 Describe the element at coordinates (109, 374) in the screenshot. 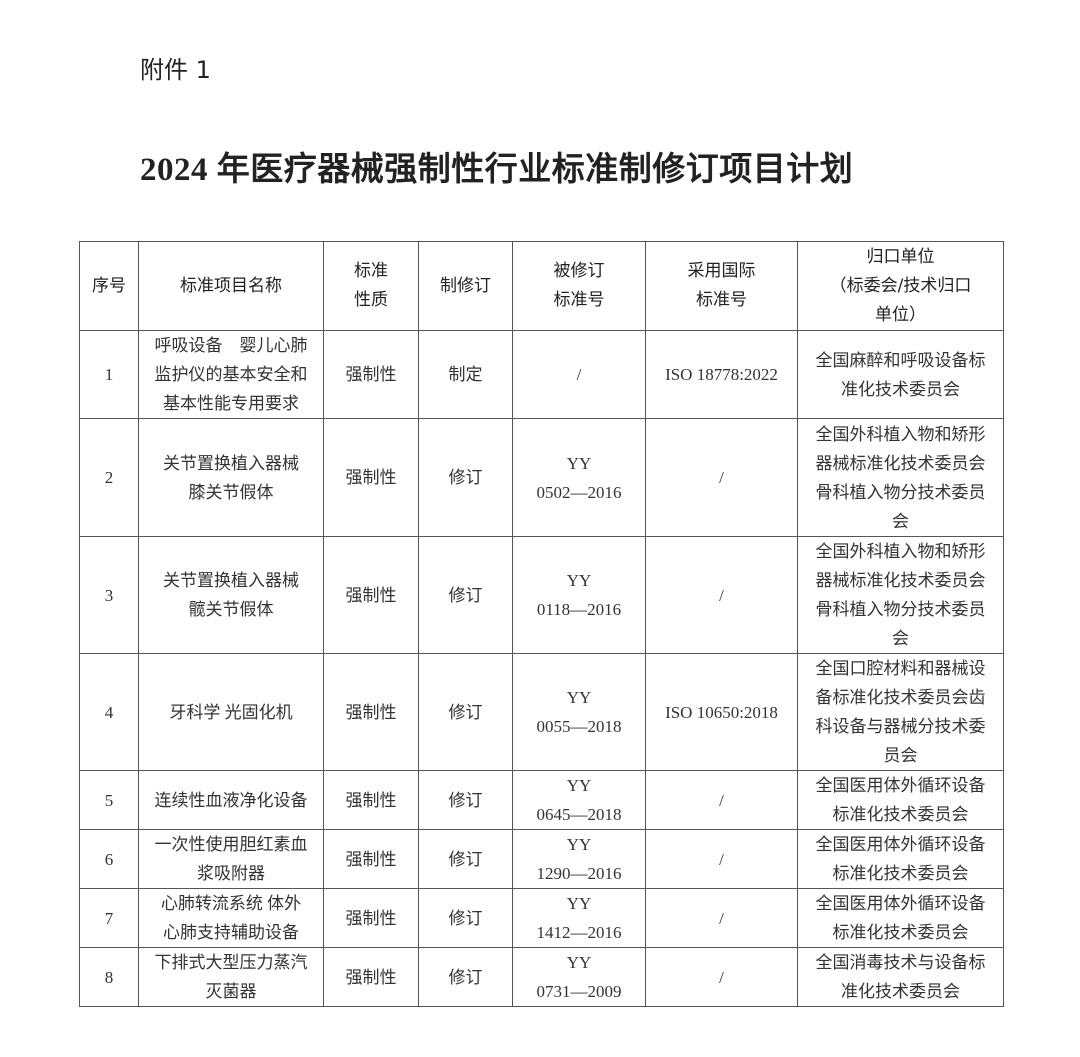

I see `cell-index: 1` at that location.